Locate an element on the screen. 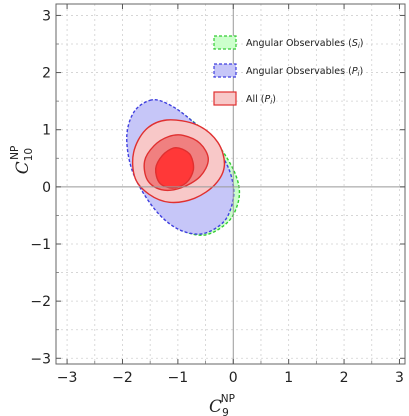  x-tick-label: −1 is located at coordinates (178, 378).